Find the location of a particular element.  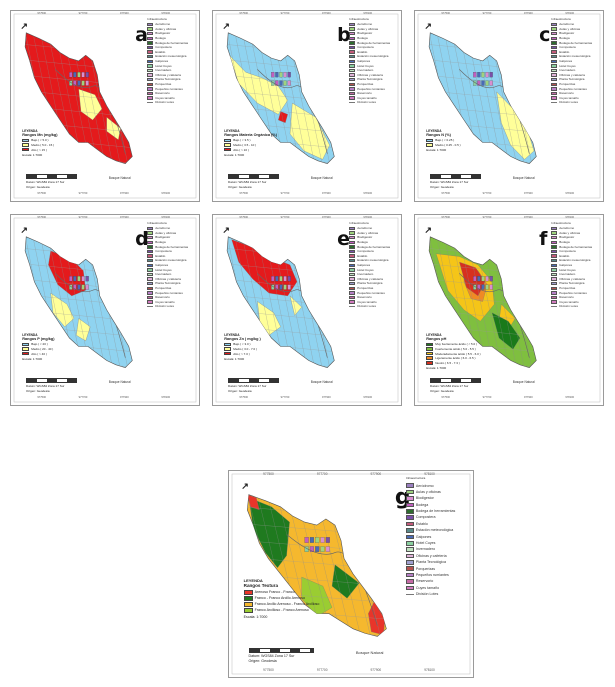

infrastructure-legend-label: Oficinas y cafetería is located at coordinates (168, 74).